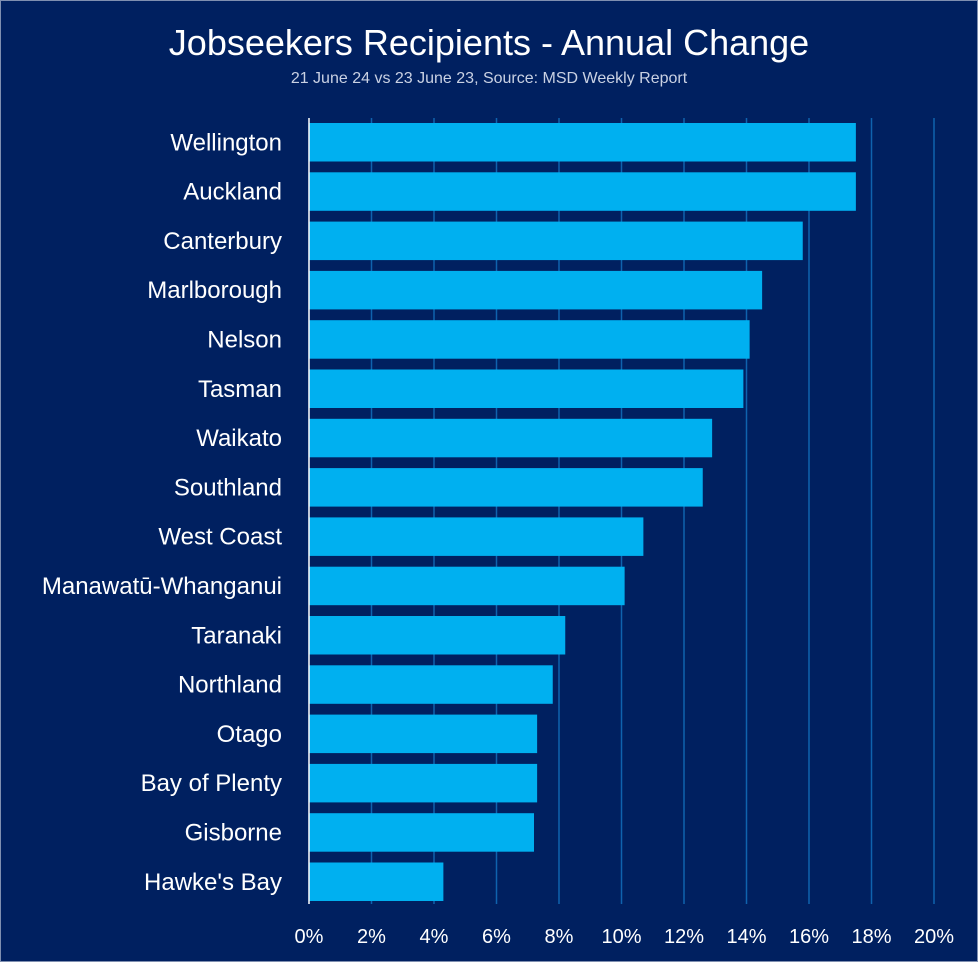 The height and width of the screenshot is (962, 978). I want to click on x-tick-label: 14%, so click(746, 937).